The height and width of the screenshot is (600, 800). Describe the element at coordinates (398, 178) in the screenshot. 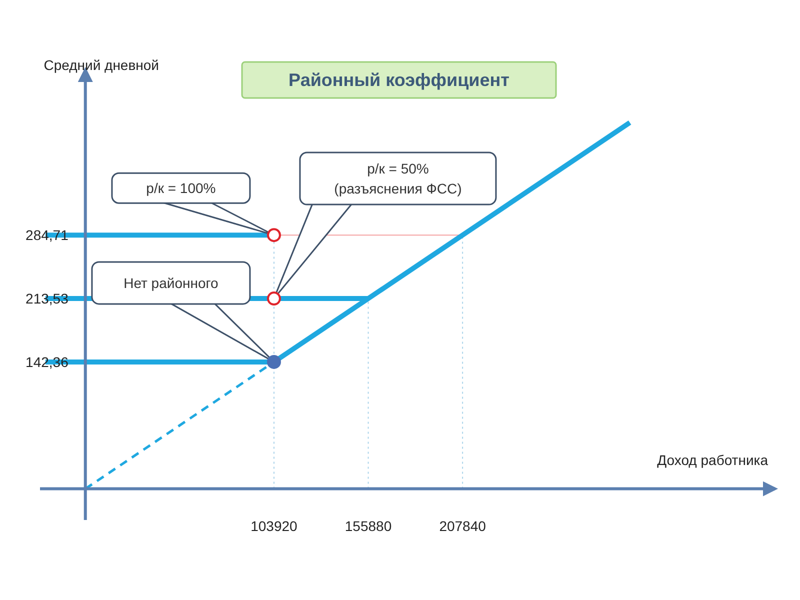

I see `annotation: р/к = 50% (разъяснения ФСС)` at that location.